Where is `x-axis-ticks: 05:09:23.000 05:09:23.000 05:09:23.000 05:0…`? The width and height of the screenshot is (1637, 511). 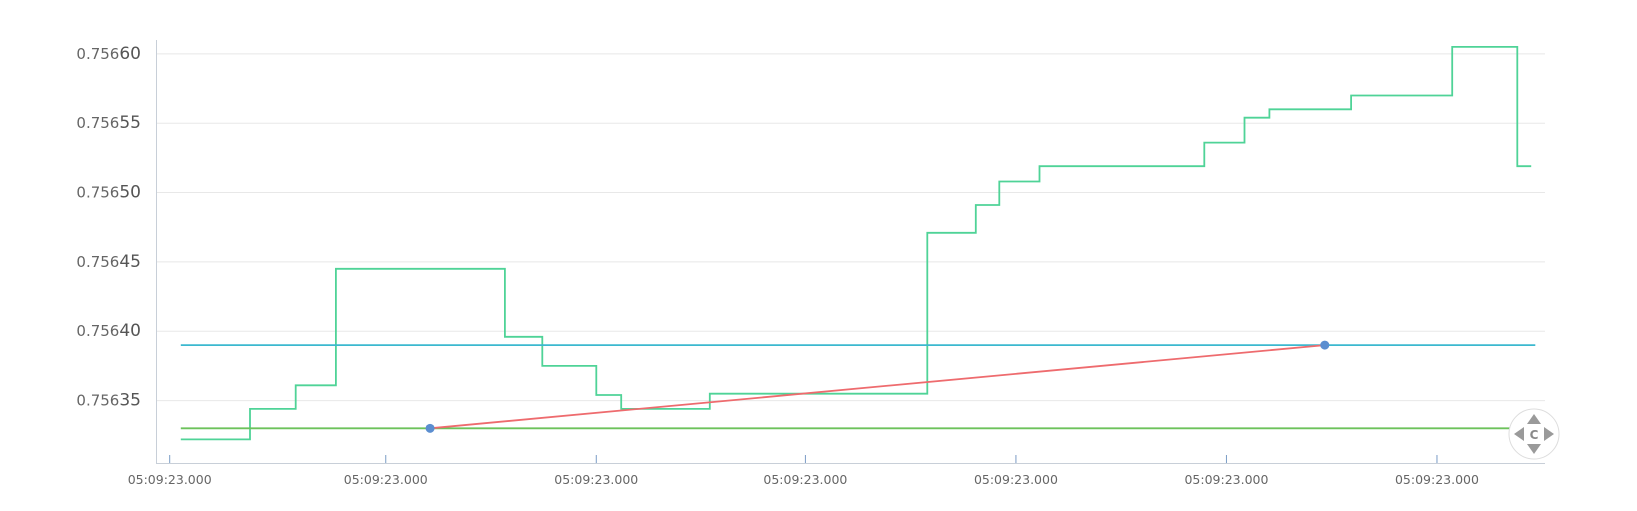
x-axis-ticks: 05:09:23.000 05:09:23.000 05:09:23.000 05:0… is located at coordinates (803, 471).